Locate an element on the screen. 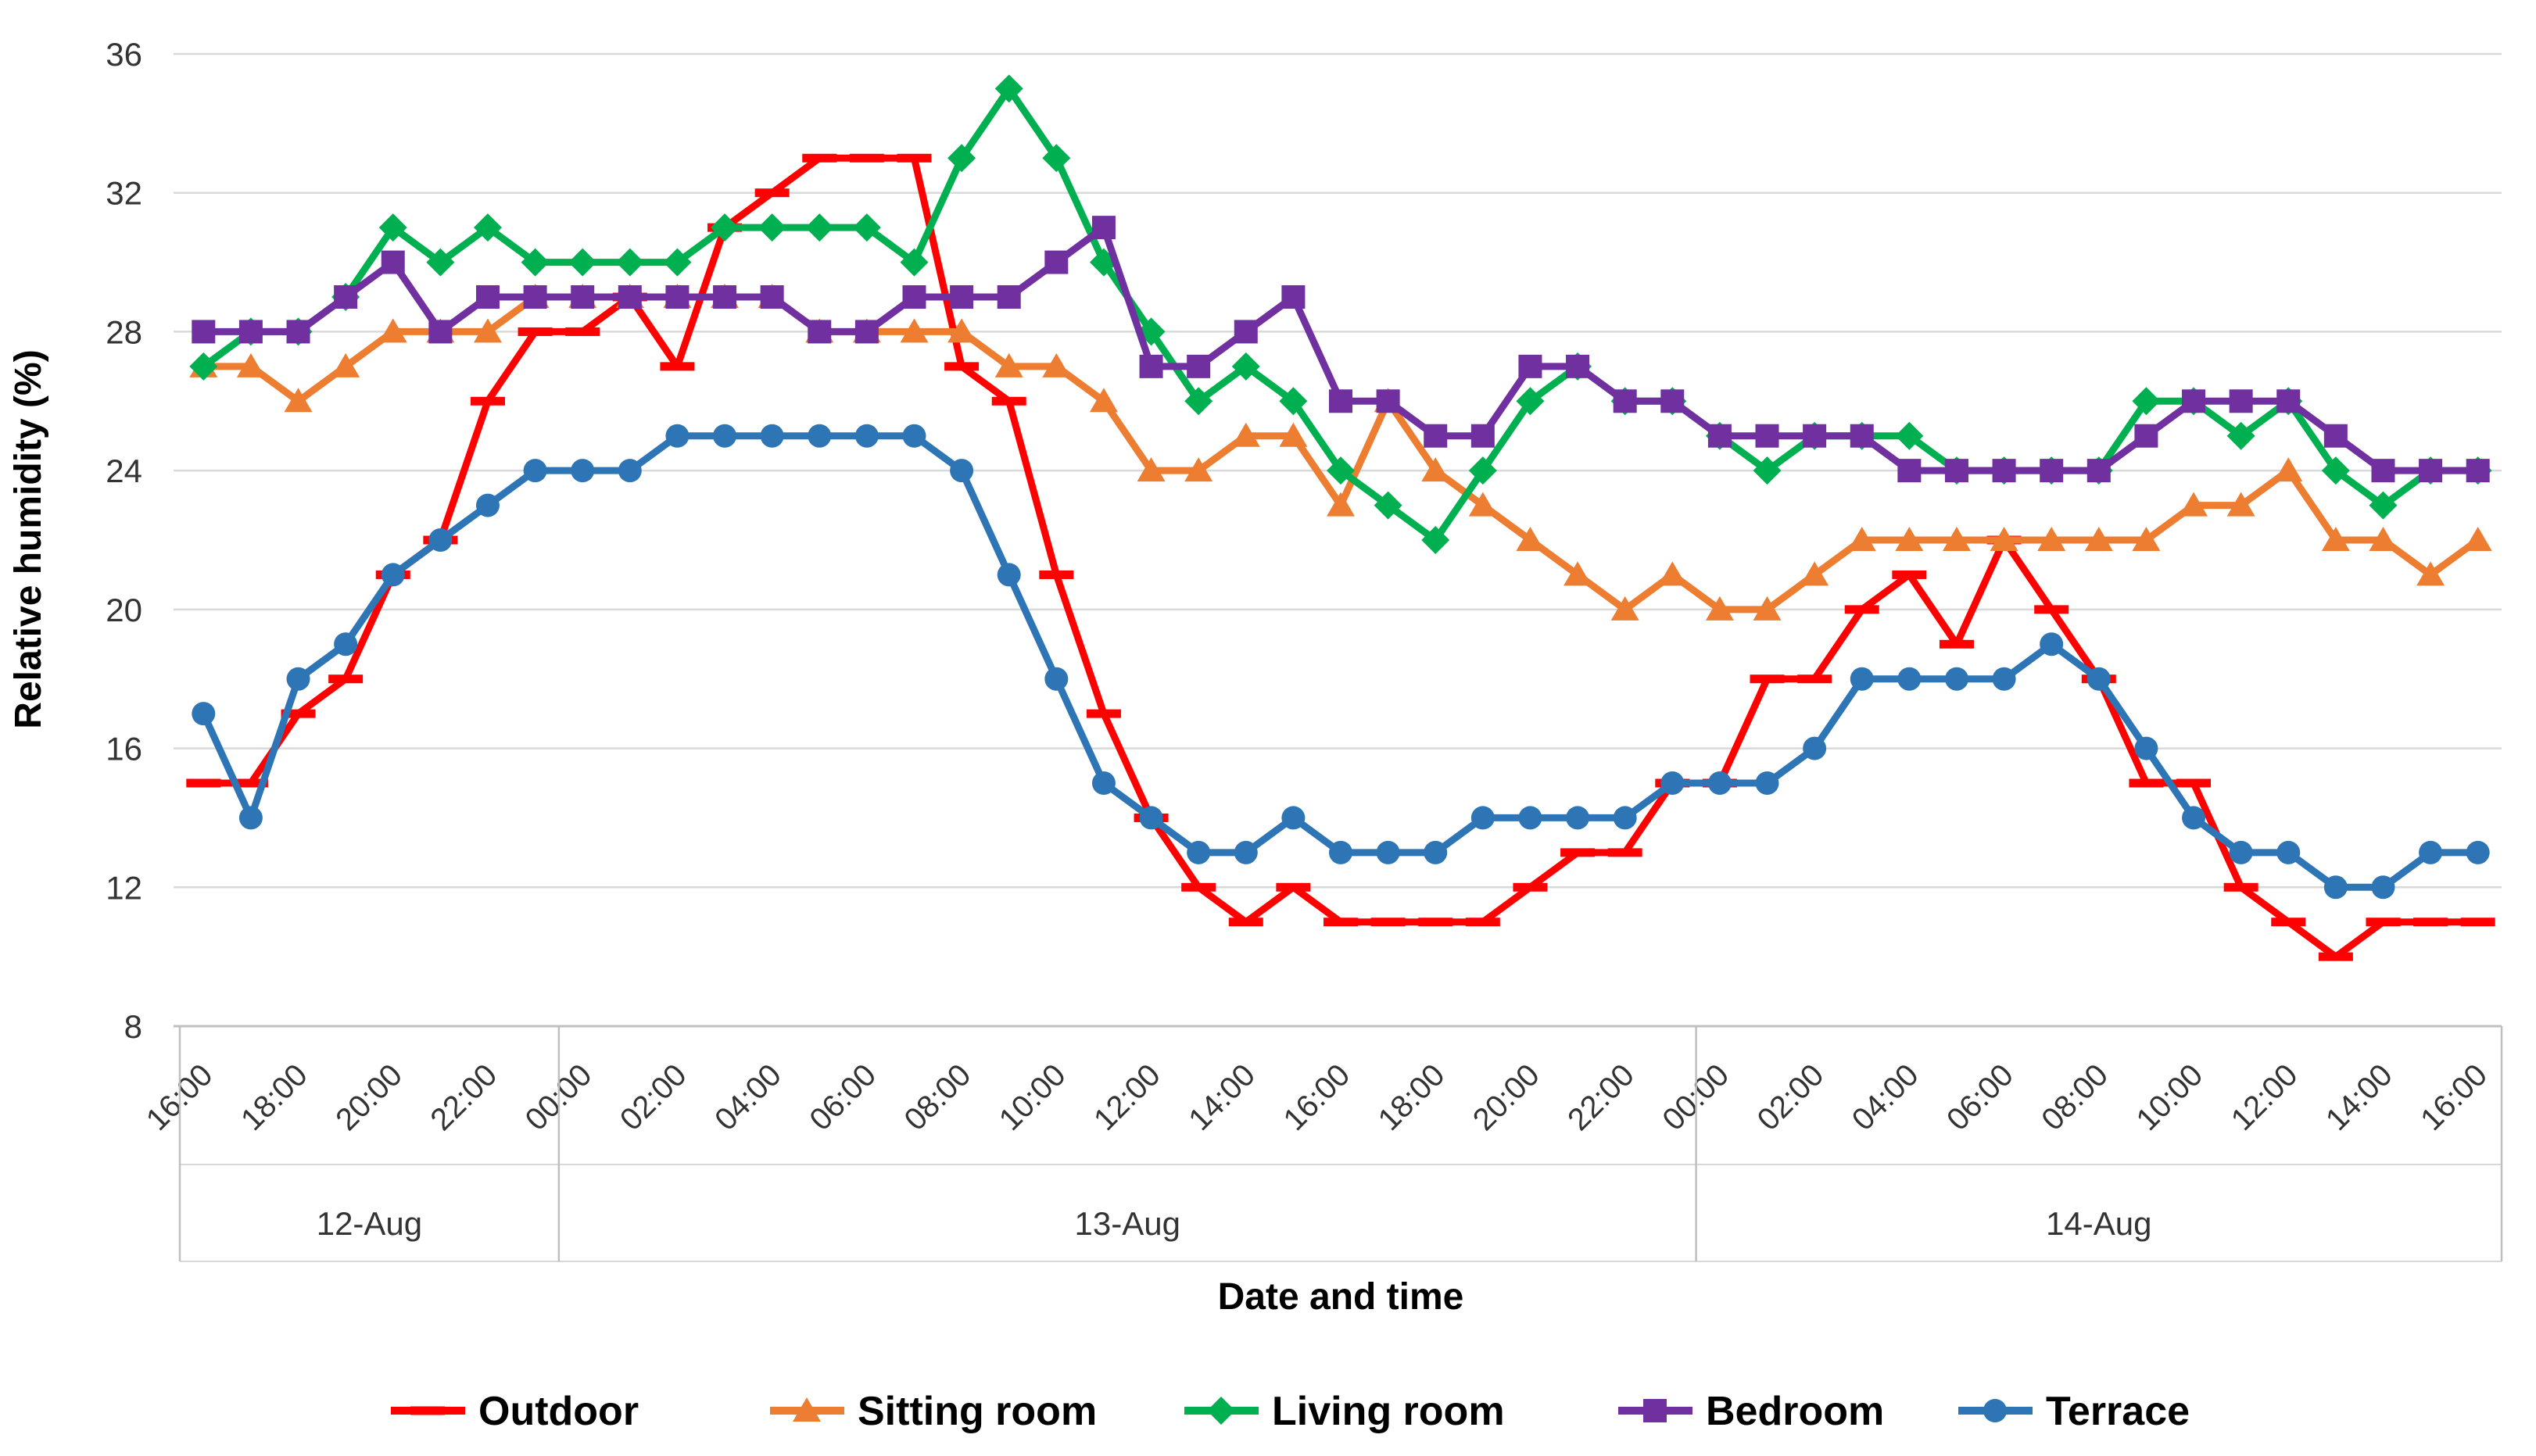 The image size is (2536, 1456). legend-marker-circle-icon is located at coordinates (1995, 1410).